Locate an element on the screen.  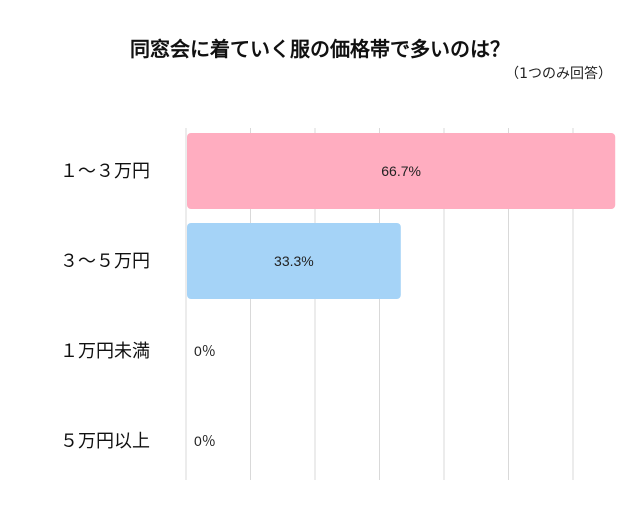
chart-title: 同窓会に着ていく服の価格帯で多いのは？ is located at coordinates (320, 49).